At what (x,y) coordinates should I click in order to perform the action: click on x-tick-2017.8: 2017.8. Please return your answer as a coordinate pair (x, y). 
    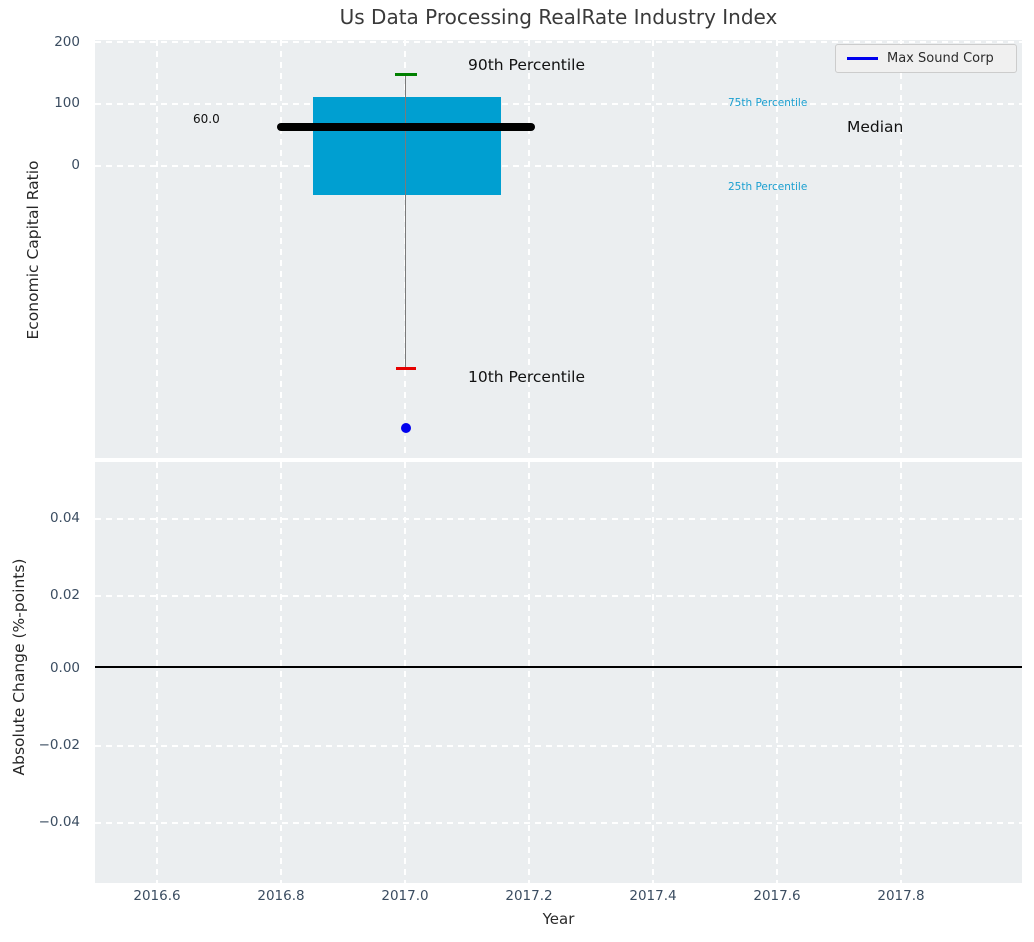
    Looking at the image, I should click on (901, 896).